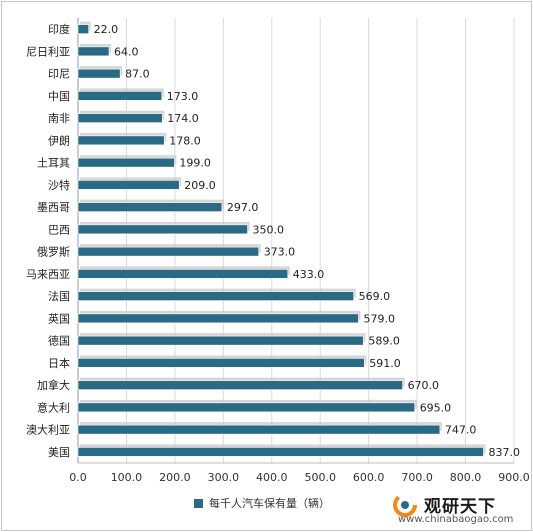 The image size is (533, 532). What do you see at coordinates (460, 507) in the screenshot?
I see `brand-name: 观研天下` at bounding box center [460, 507].